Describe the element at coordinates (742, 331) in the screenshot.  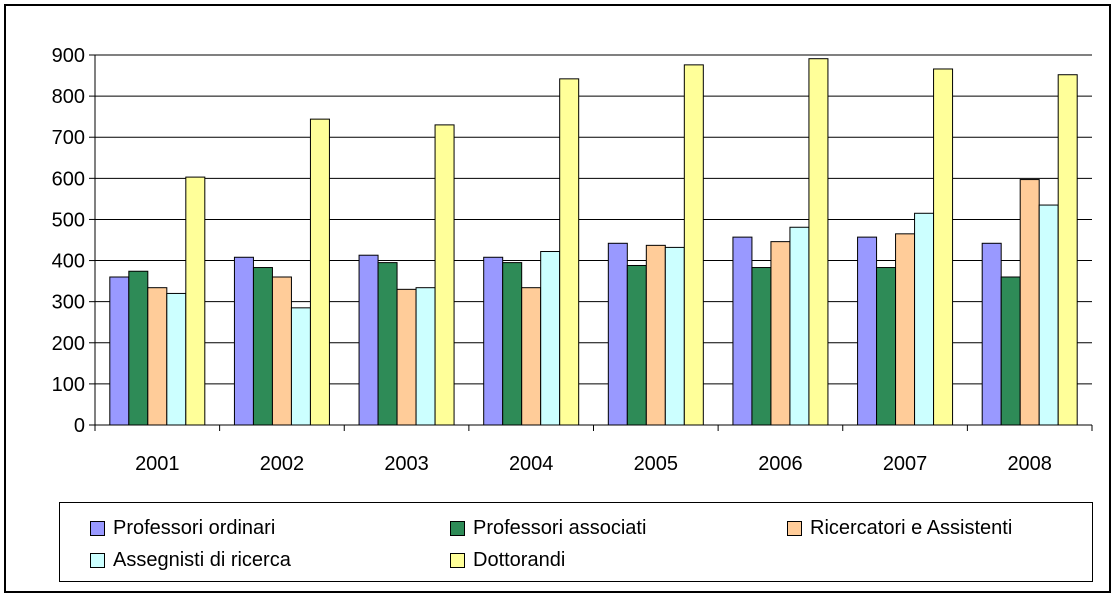
I see `bar-professori-ordinari-2006` at that location.